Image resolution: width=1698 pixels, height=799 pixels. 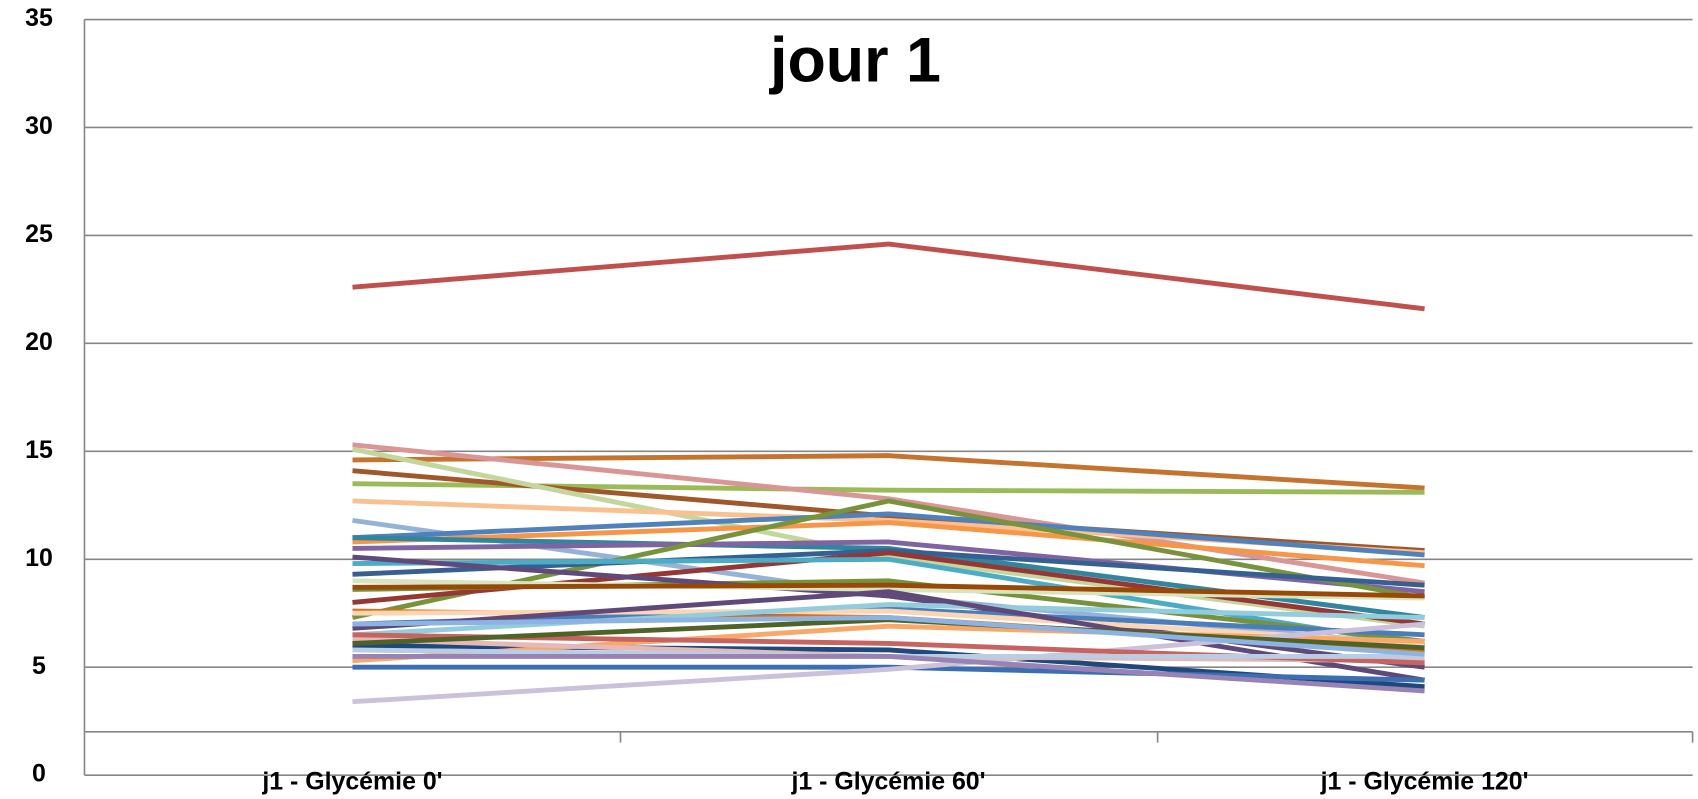 What do you see at coordinates (39, 18) in the screenshot?
I see `y-tick-label: 35` at bounding box center [39, 18].